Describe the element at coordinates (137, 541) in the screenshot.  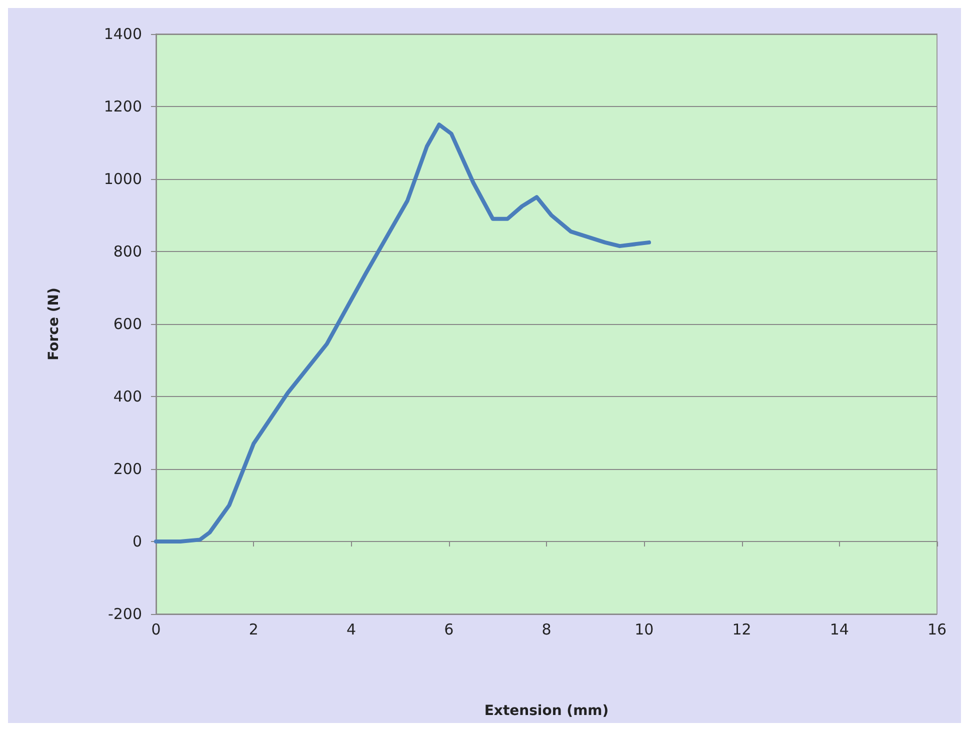
I see `y-tick-label: 0` at that location.